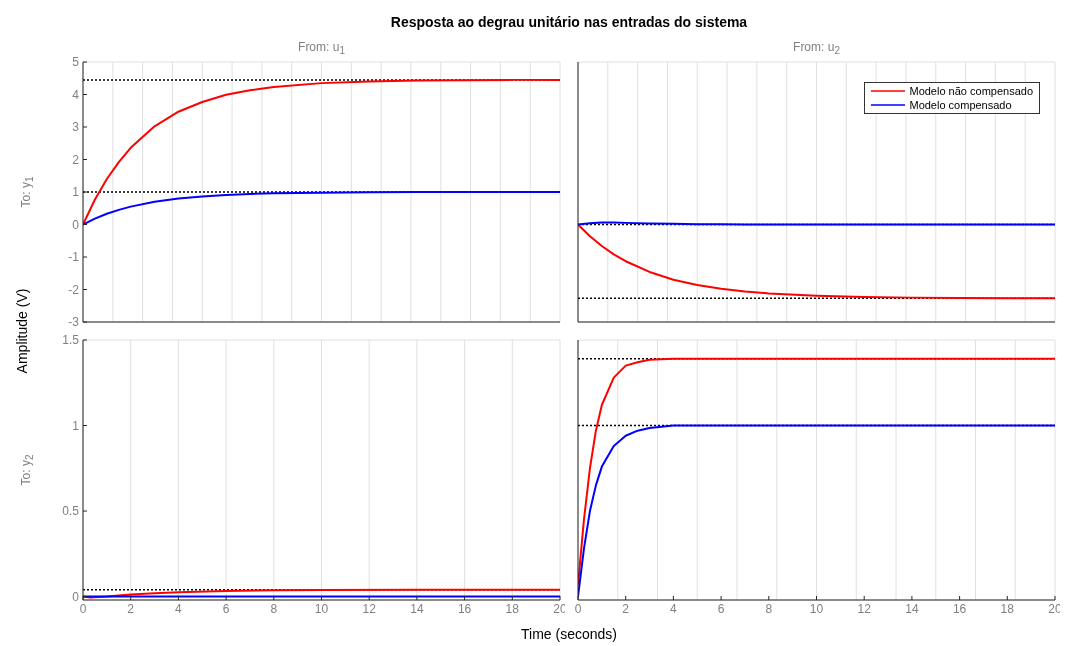  I want to click on chart-subtitle: From: u$_{2}$, so click(816, 48).